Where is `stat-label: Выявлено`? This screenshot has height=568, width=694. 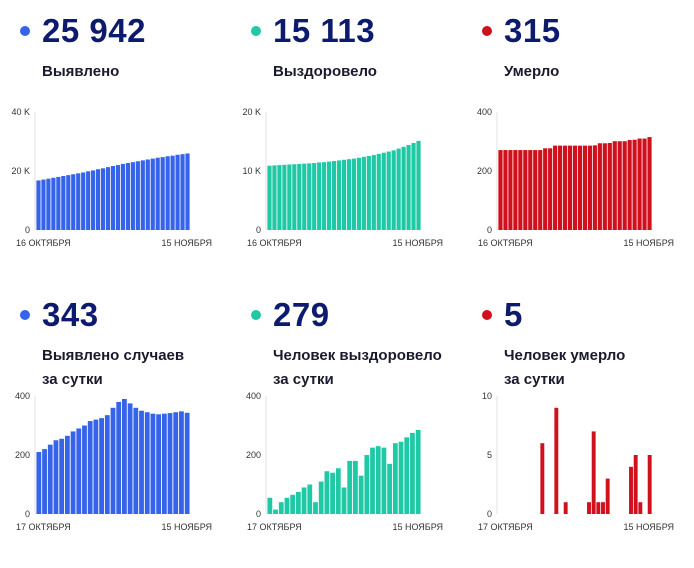 stat-label: Выявлено is located at coordinates (81, 71).